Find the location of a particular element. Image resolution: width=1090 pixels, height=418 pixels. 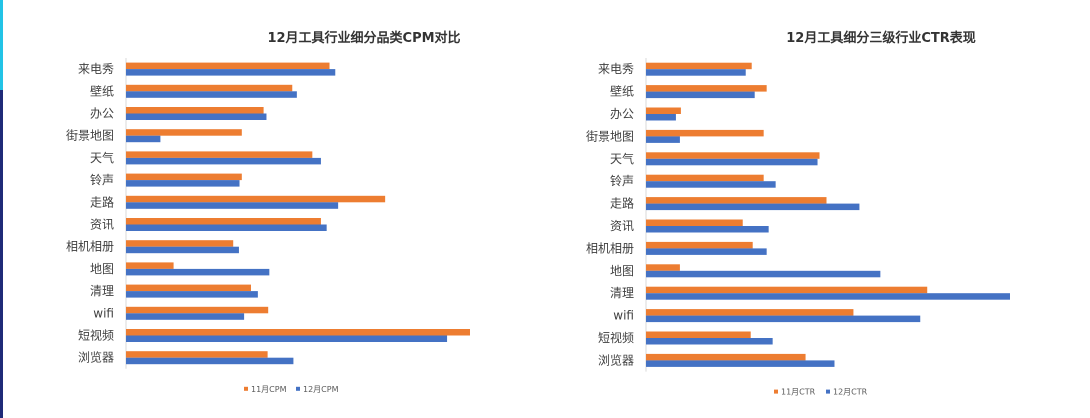

legend-label: 12月CTR is located at coordinates (850, 392).